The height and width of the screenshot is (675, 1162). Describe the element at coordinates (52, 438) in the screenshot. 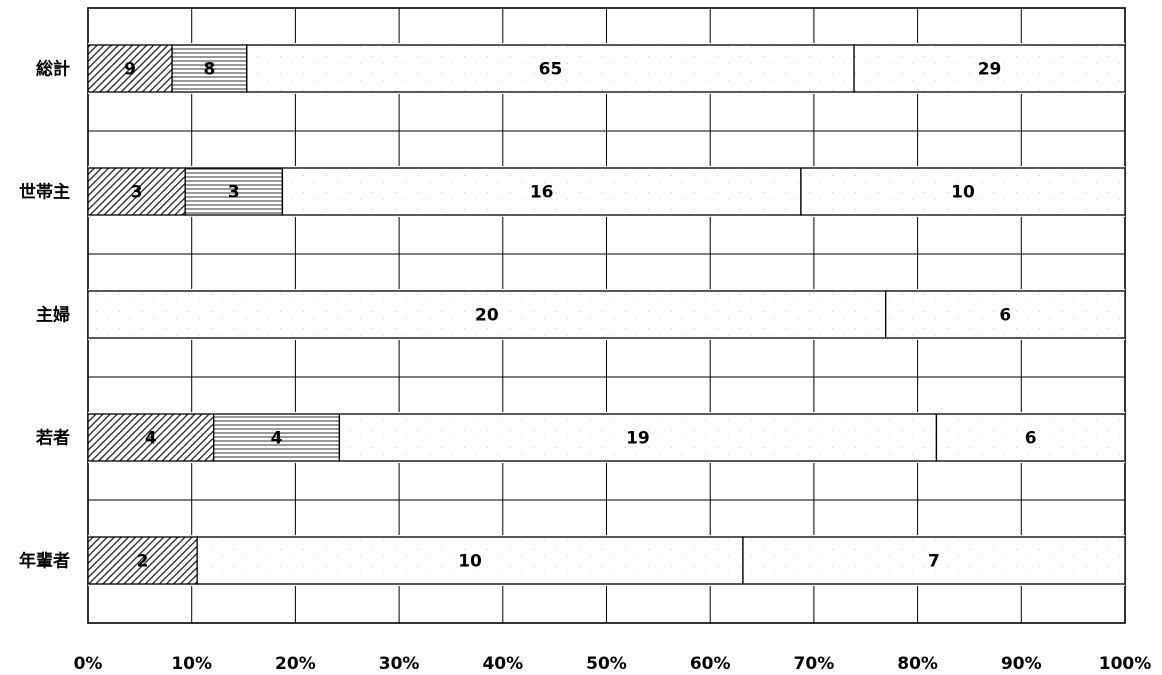

I see `category-label: 若者` at that location.